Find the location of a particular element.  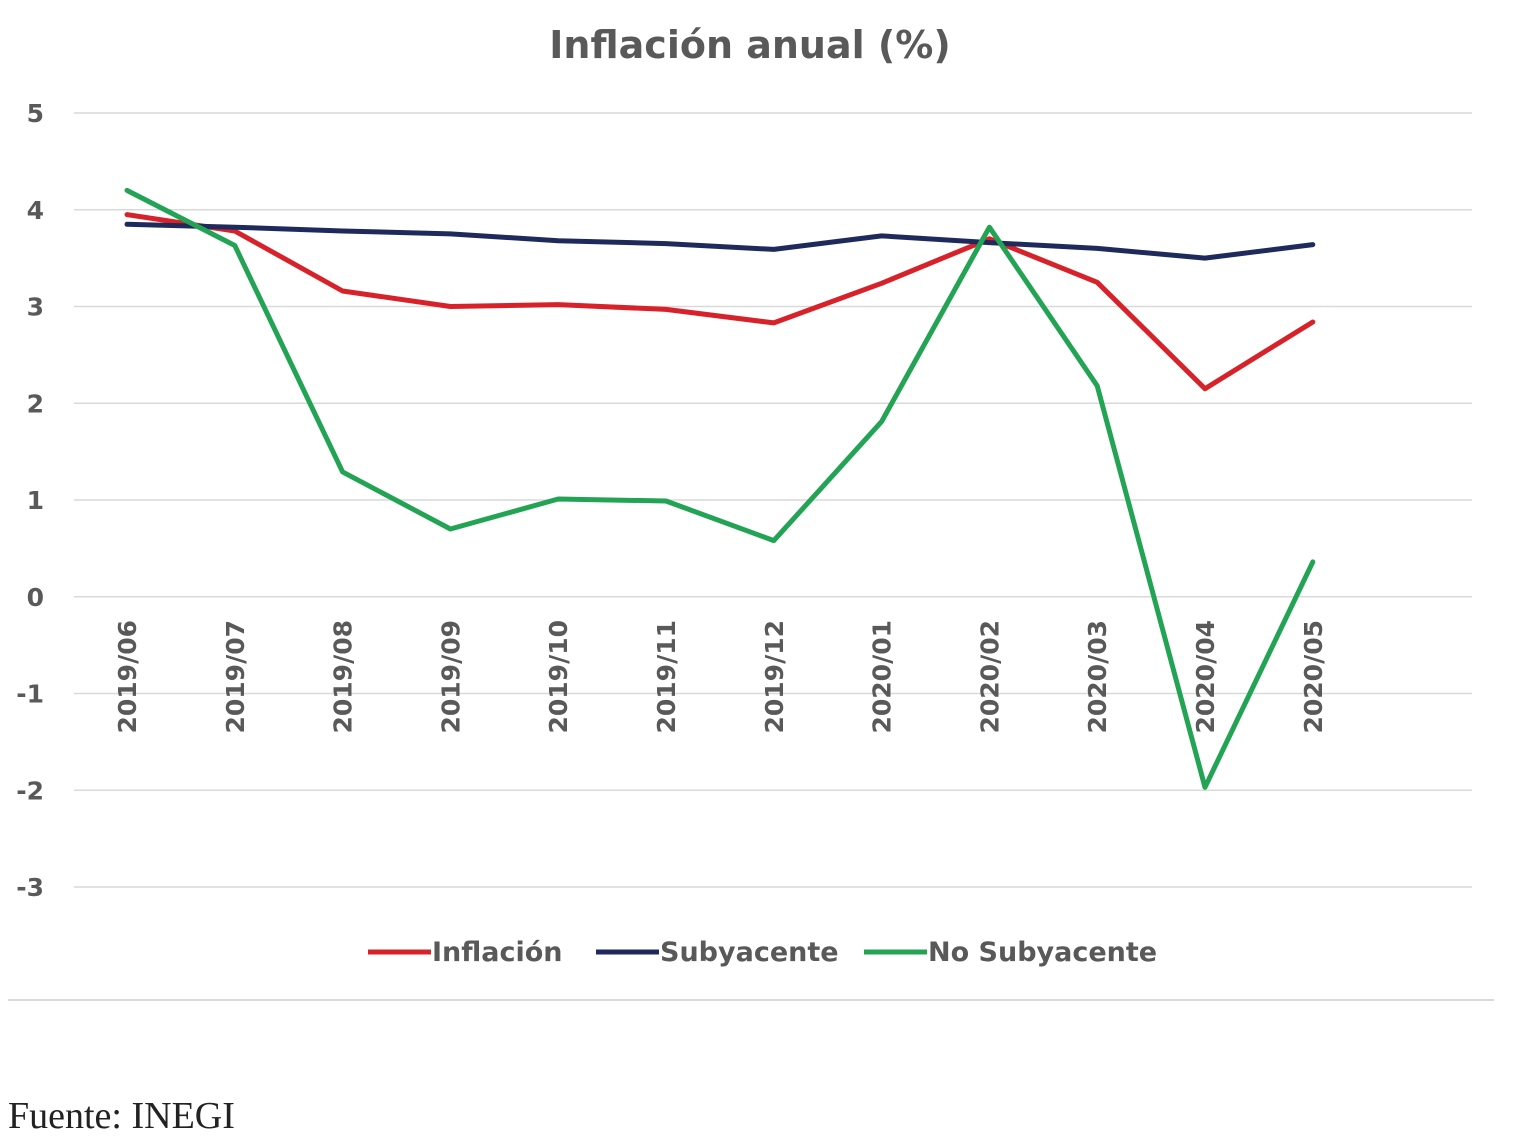

x-tick-label: 2019/08 is located at coordinates (343, 677).